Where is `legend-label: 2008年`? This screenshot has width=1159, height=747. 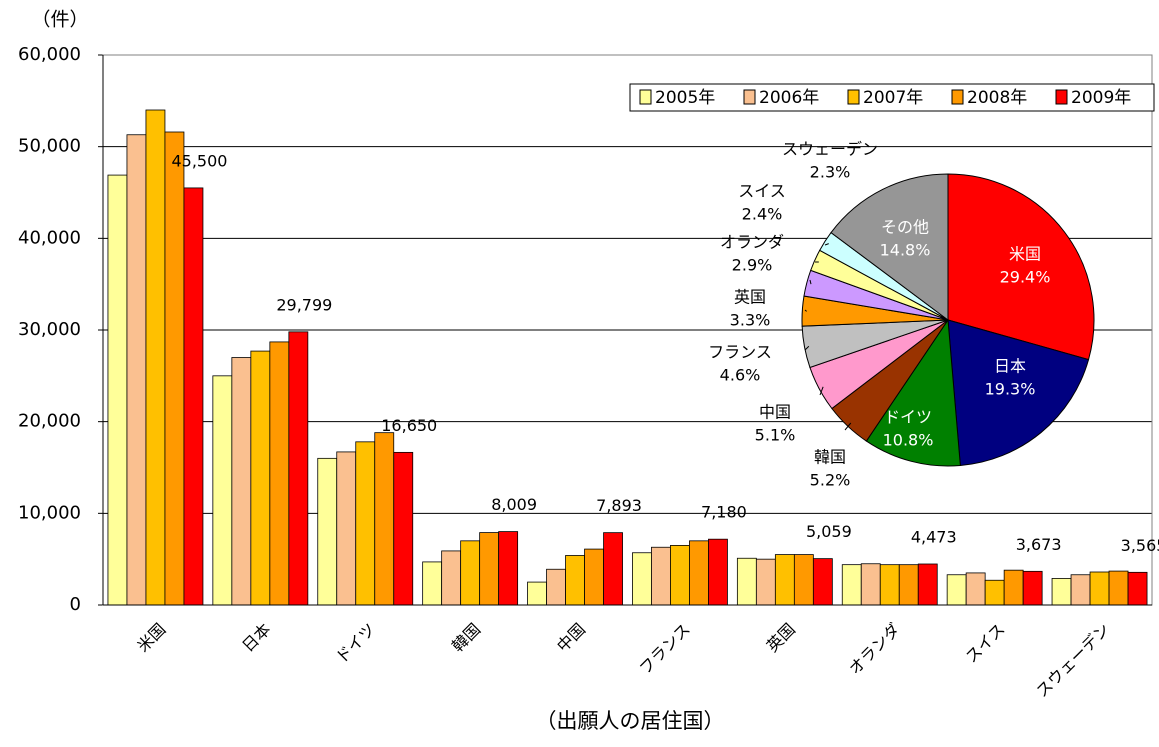
legend-label: 2008年 is located at coordinates (997, 98).